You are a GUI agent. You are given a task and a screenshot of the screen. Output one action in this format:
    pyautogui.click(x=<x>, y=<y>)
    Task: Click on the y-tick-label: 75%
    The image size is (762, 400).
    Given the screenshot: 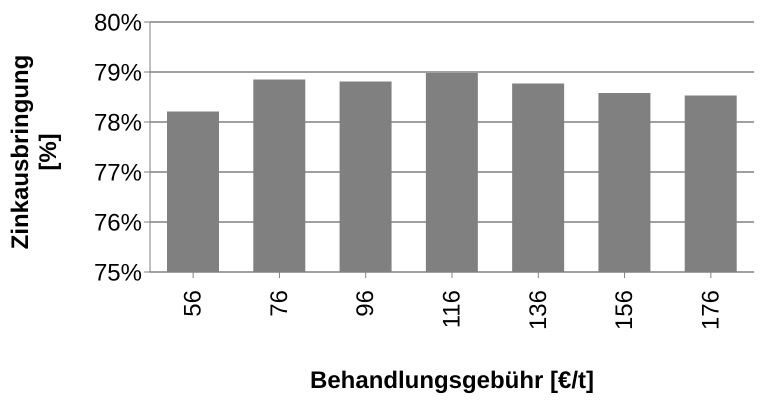 What is the action you would take?
    pyautogui.click(x=118, y=273)
    